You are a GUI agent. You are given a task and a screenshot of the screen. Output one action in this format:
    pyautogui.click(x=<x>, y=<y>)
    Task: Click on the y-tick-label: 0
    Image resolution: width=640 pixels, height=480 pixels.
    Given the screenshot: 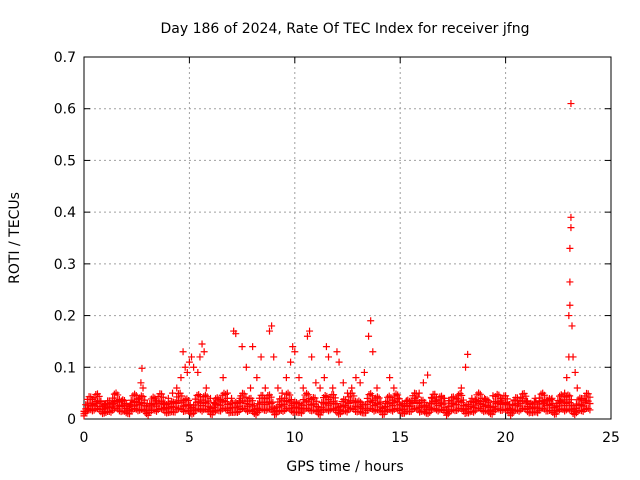 What is the action you would take?
    pyautogui.click(x=71, y=420)
    